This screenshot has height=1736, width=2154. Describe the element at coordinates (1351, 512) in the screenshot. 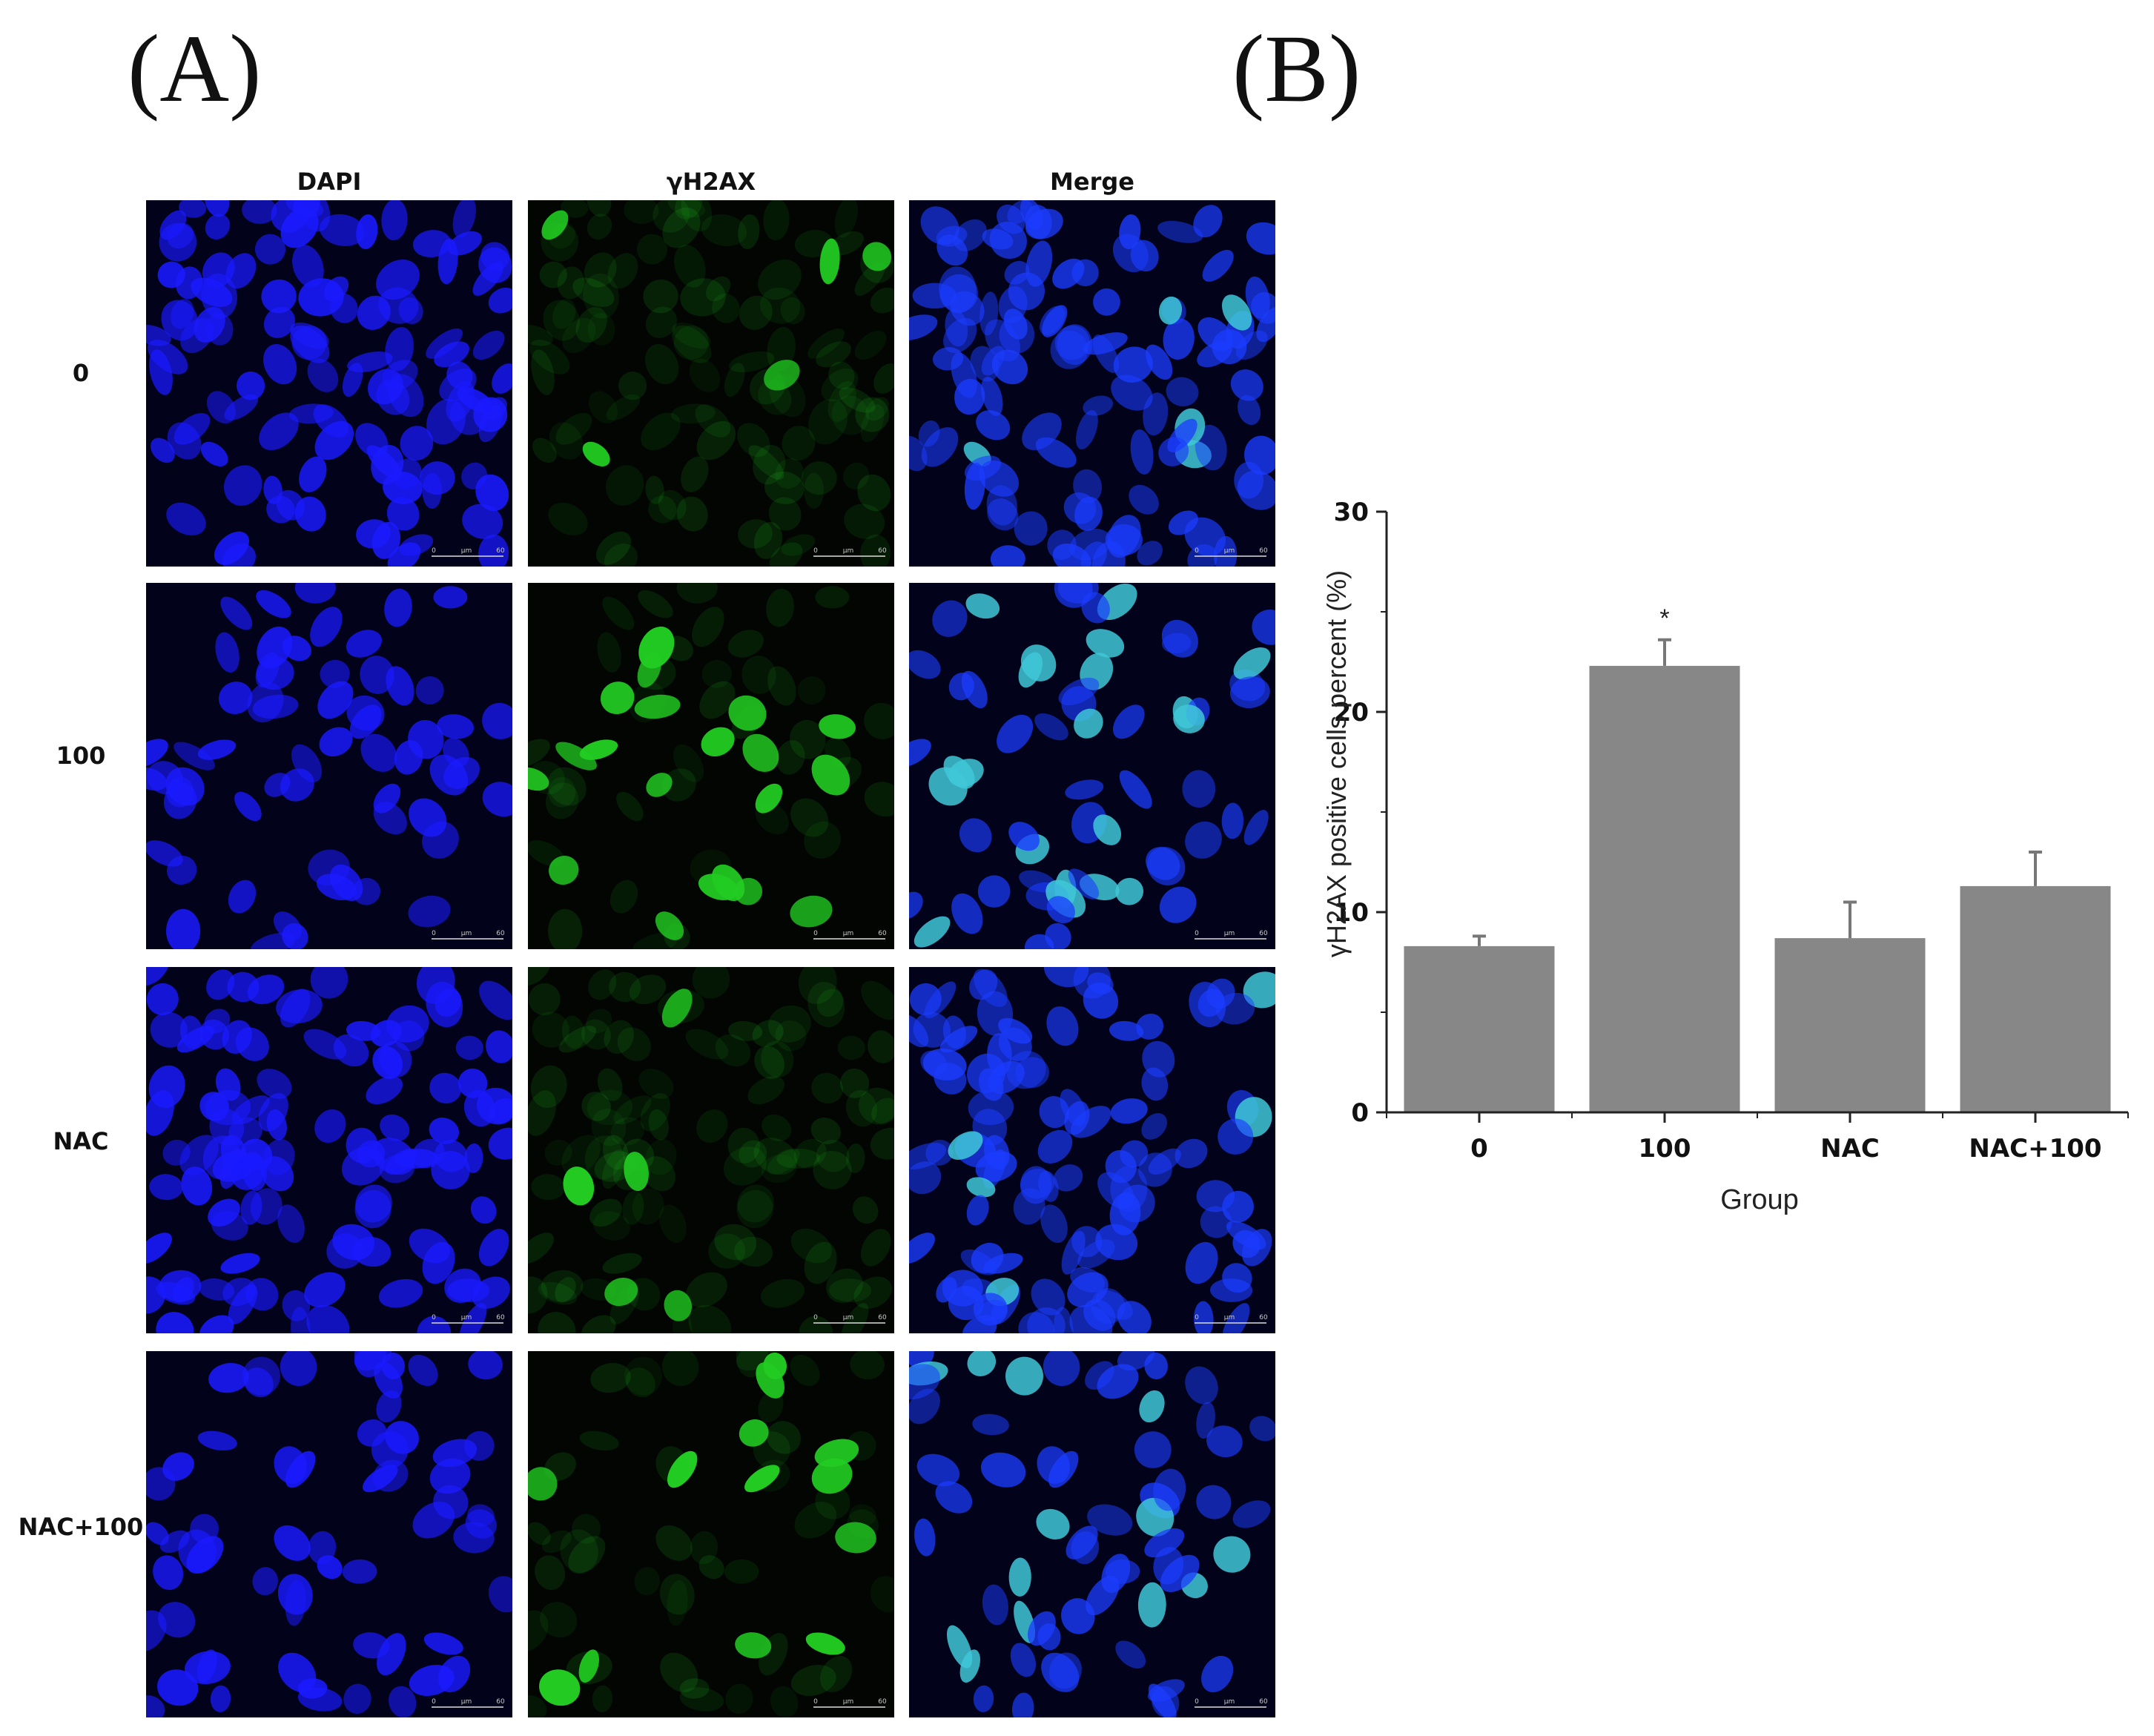

I see `y-tick-label-30: 30` at that location.